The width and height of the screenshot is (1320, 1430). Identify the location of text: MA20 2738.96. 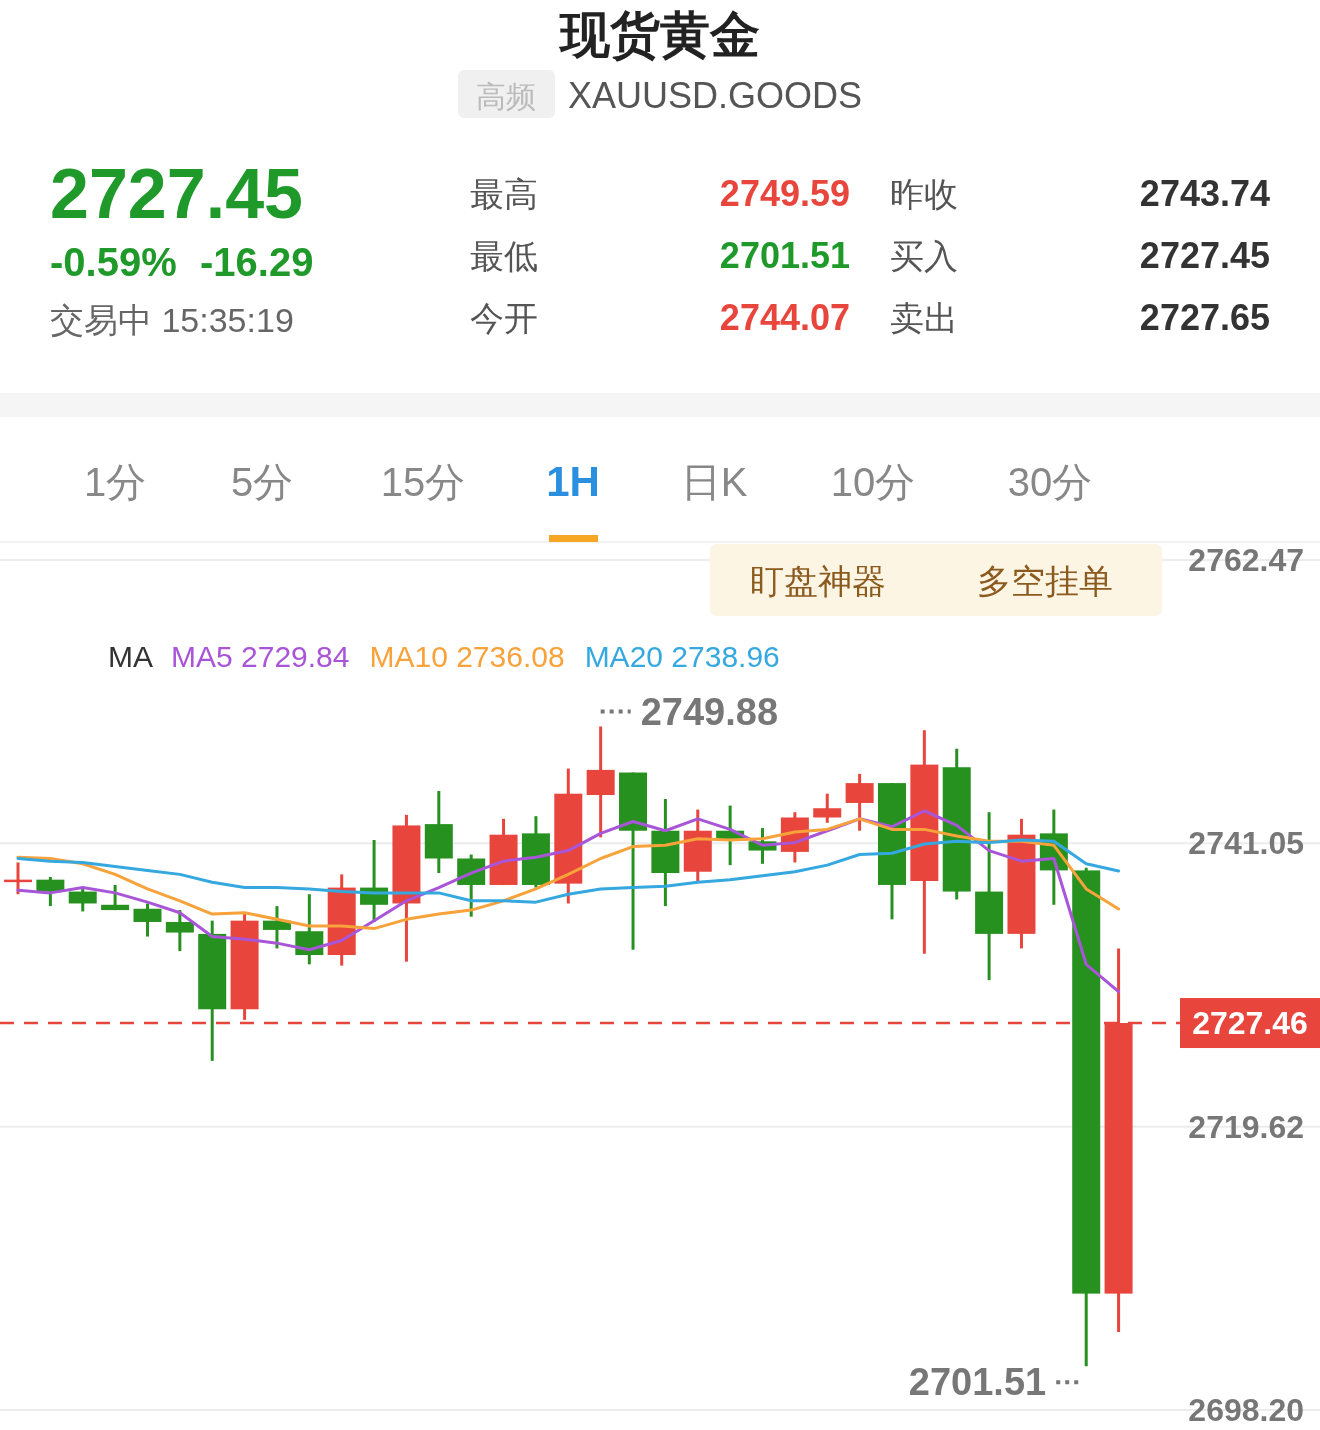
(682, 656).